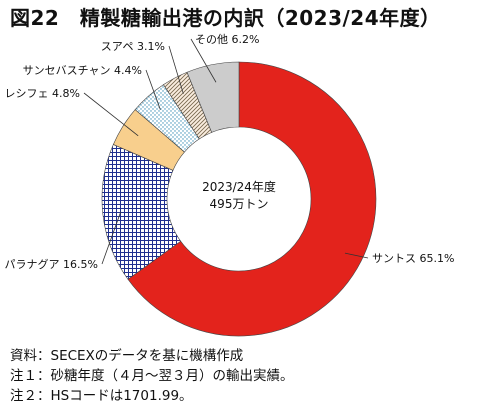  What do you see at coordinates (51, 264) in the screenshot?
I see `slice-label-2: パラナグア 16.5%` at bounding box center [51, 264].